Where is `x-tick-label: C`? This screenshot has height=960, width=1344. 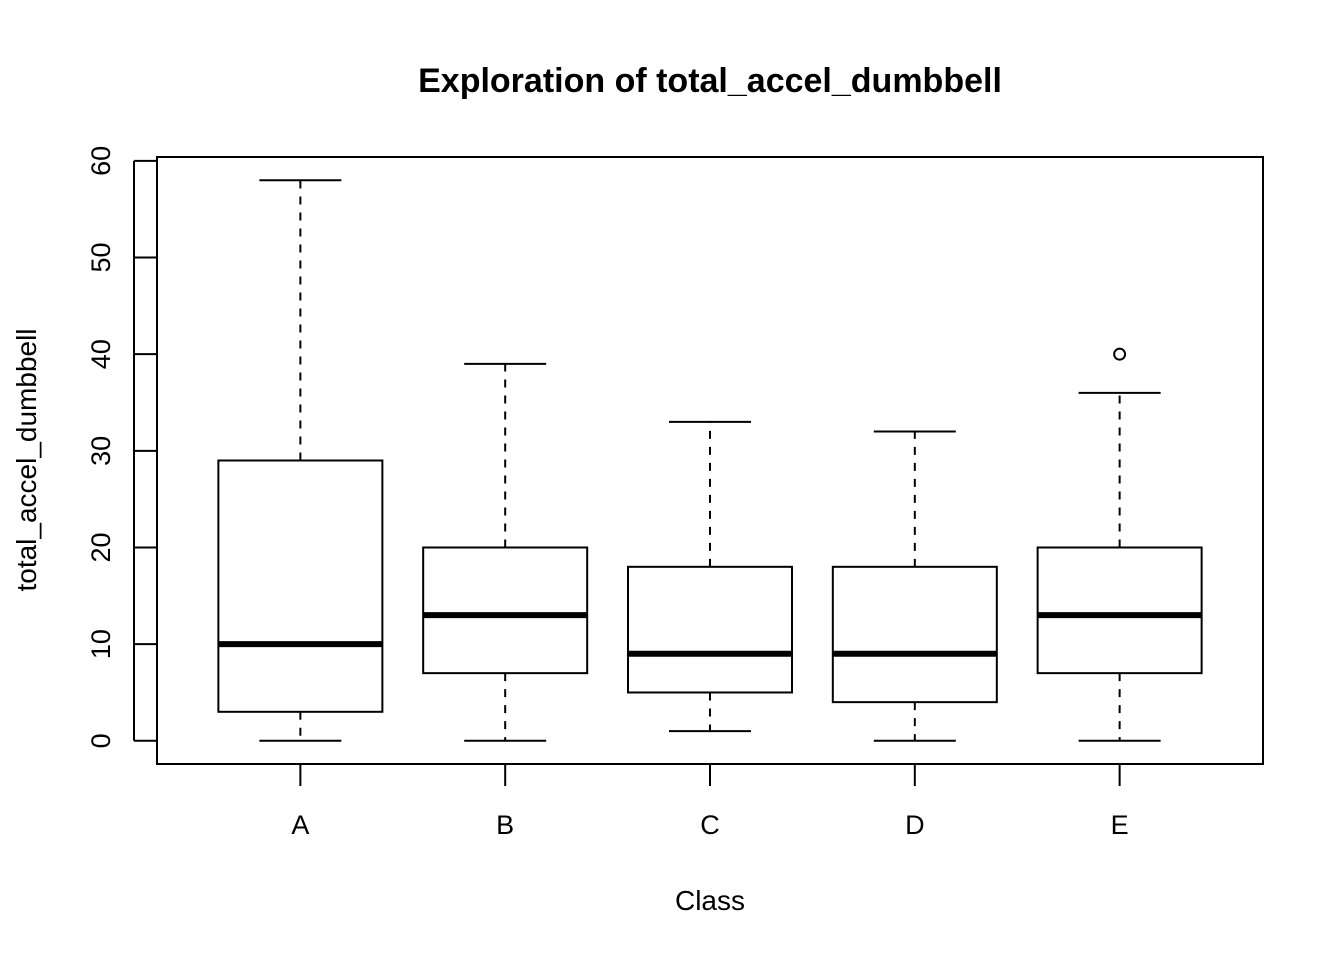
x-tick-label: C is located at coordinates (710, 825).